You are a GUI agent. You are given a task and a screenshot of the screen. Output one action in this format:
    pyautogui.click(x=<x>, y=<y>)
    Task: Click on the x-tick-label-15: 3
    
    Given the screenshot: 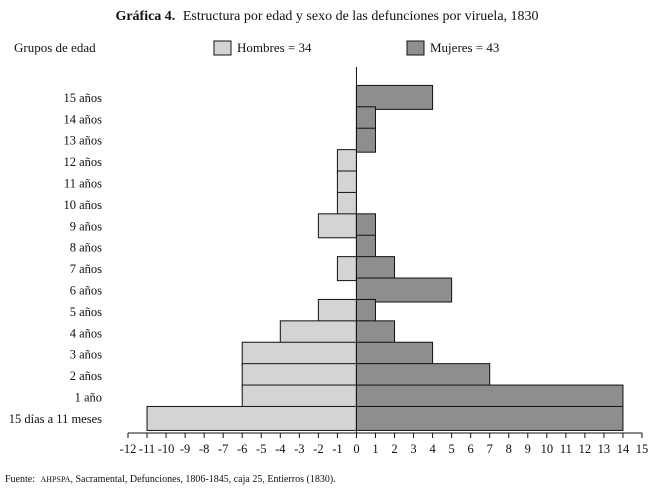 What is the action you would take?
    pyautogui.click(x=413, y=449)
    